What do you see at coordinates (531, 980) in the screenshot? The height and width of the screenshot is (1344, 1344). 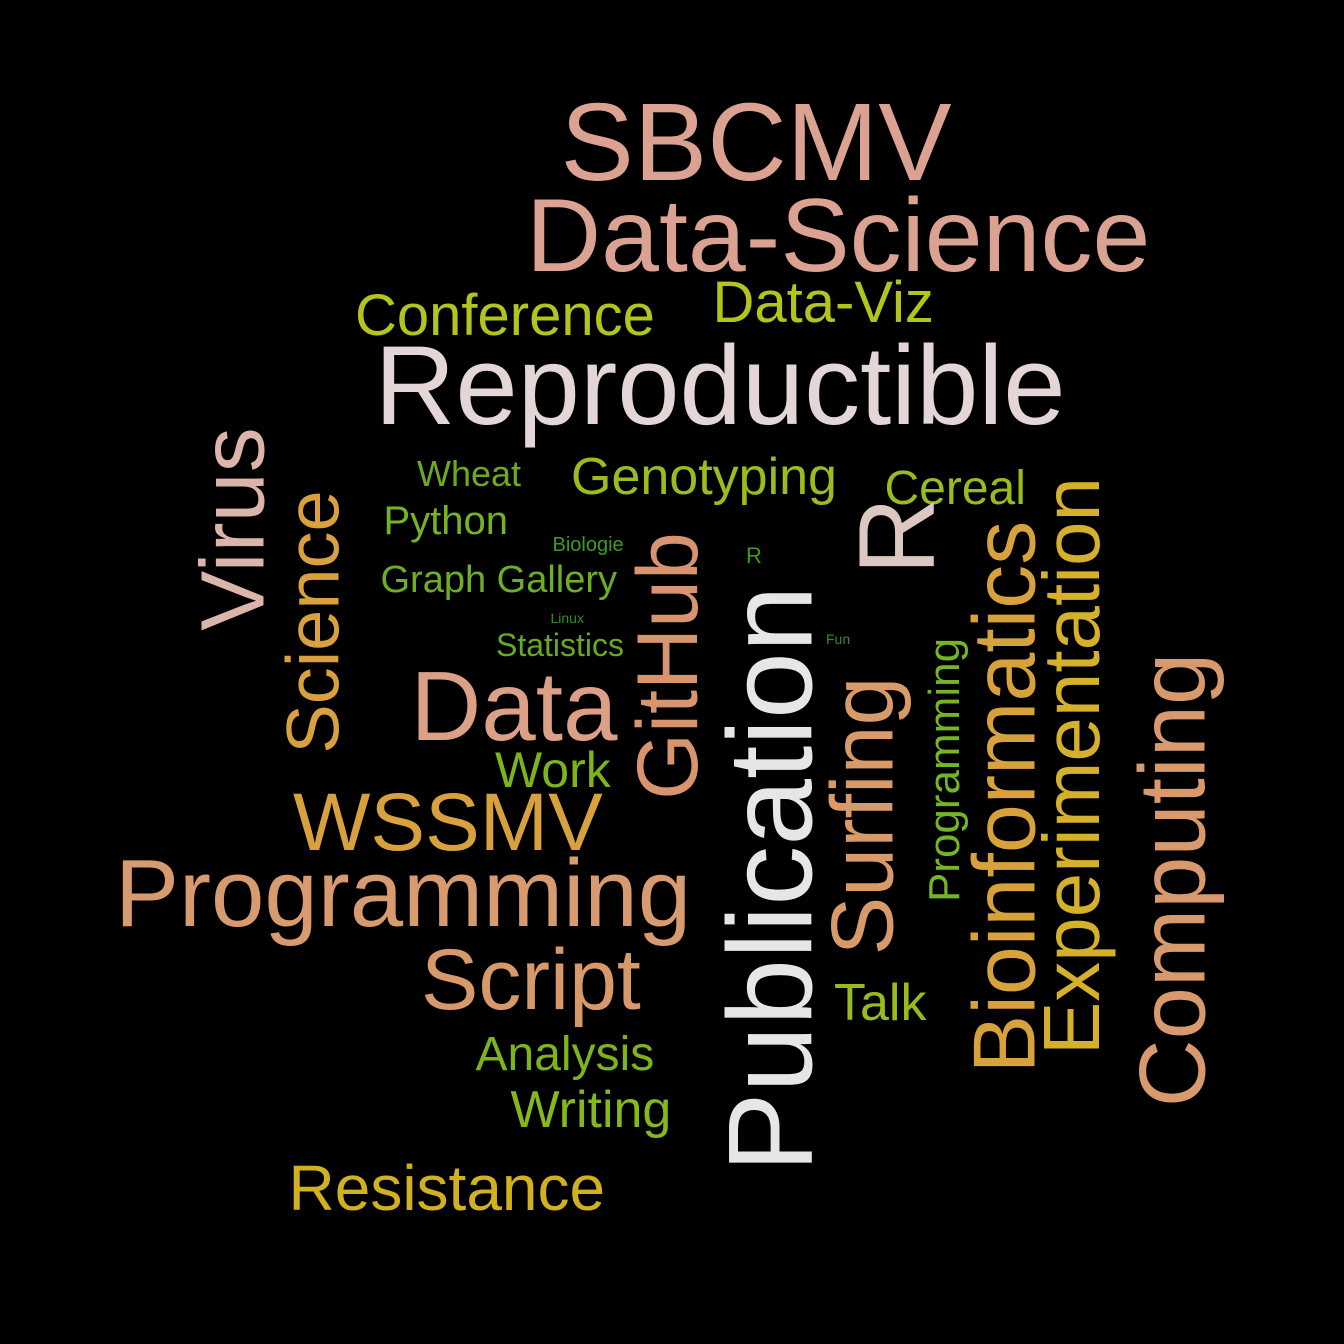 I see `word-script: Script` at bounding box center [531, 980].